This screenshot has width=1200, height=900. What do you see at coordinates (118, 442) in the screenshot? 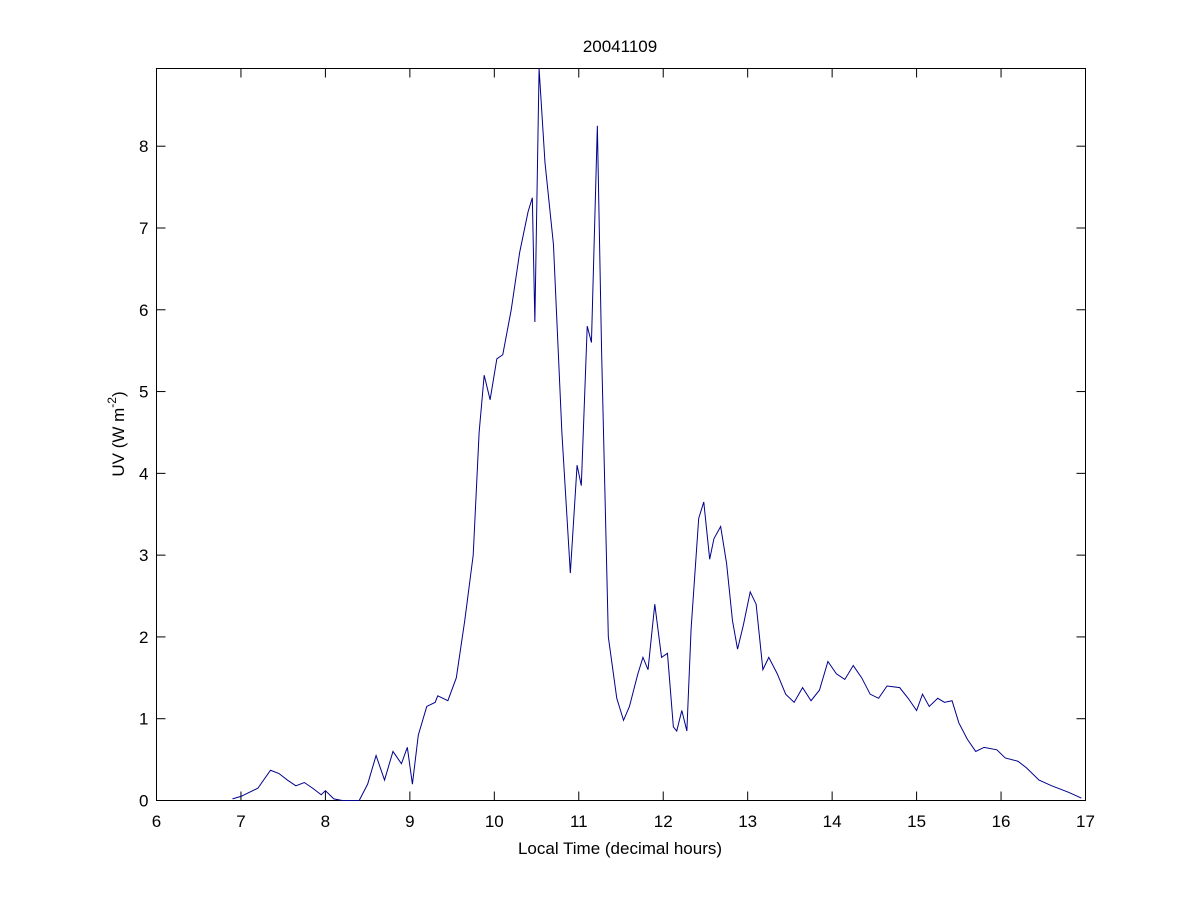
I see `y-label-text: UV (W m` at bounding box center [118, 442].